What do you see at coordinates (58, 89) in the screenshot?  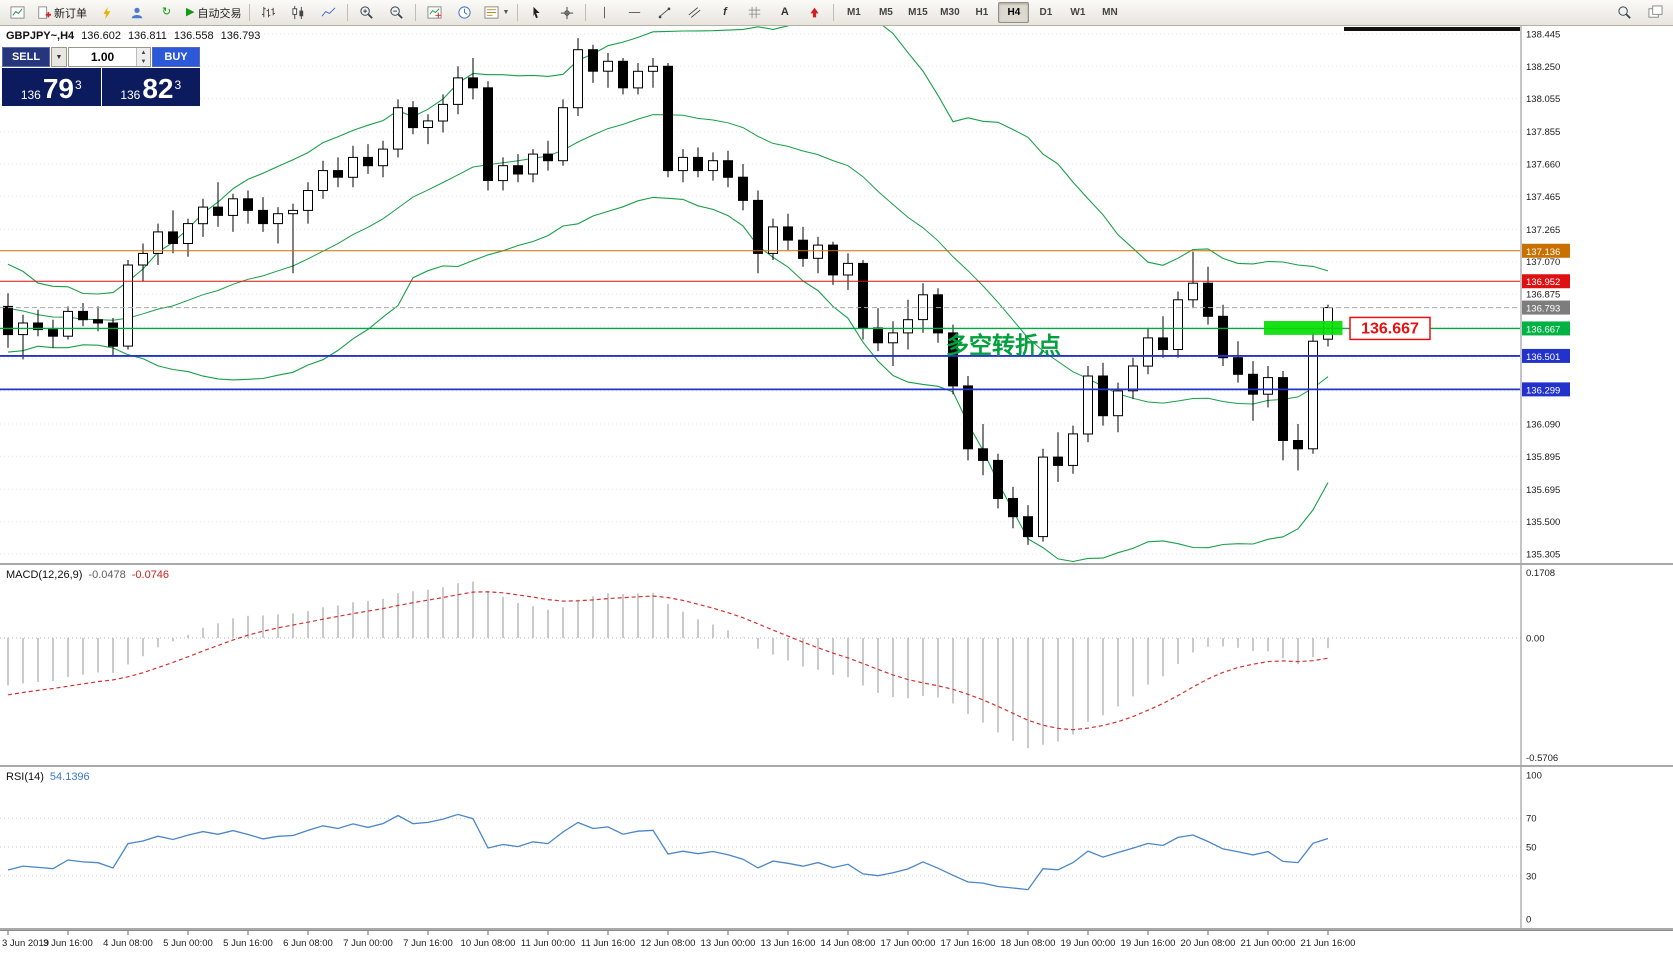 I see `bid-big: 79` at bounding box center [58, 89].